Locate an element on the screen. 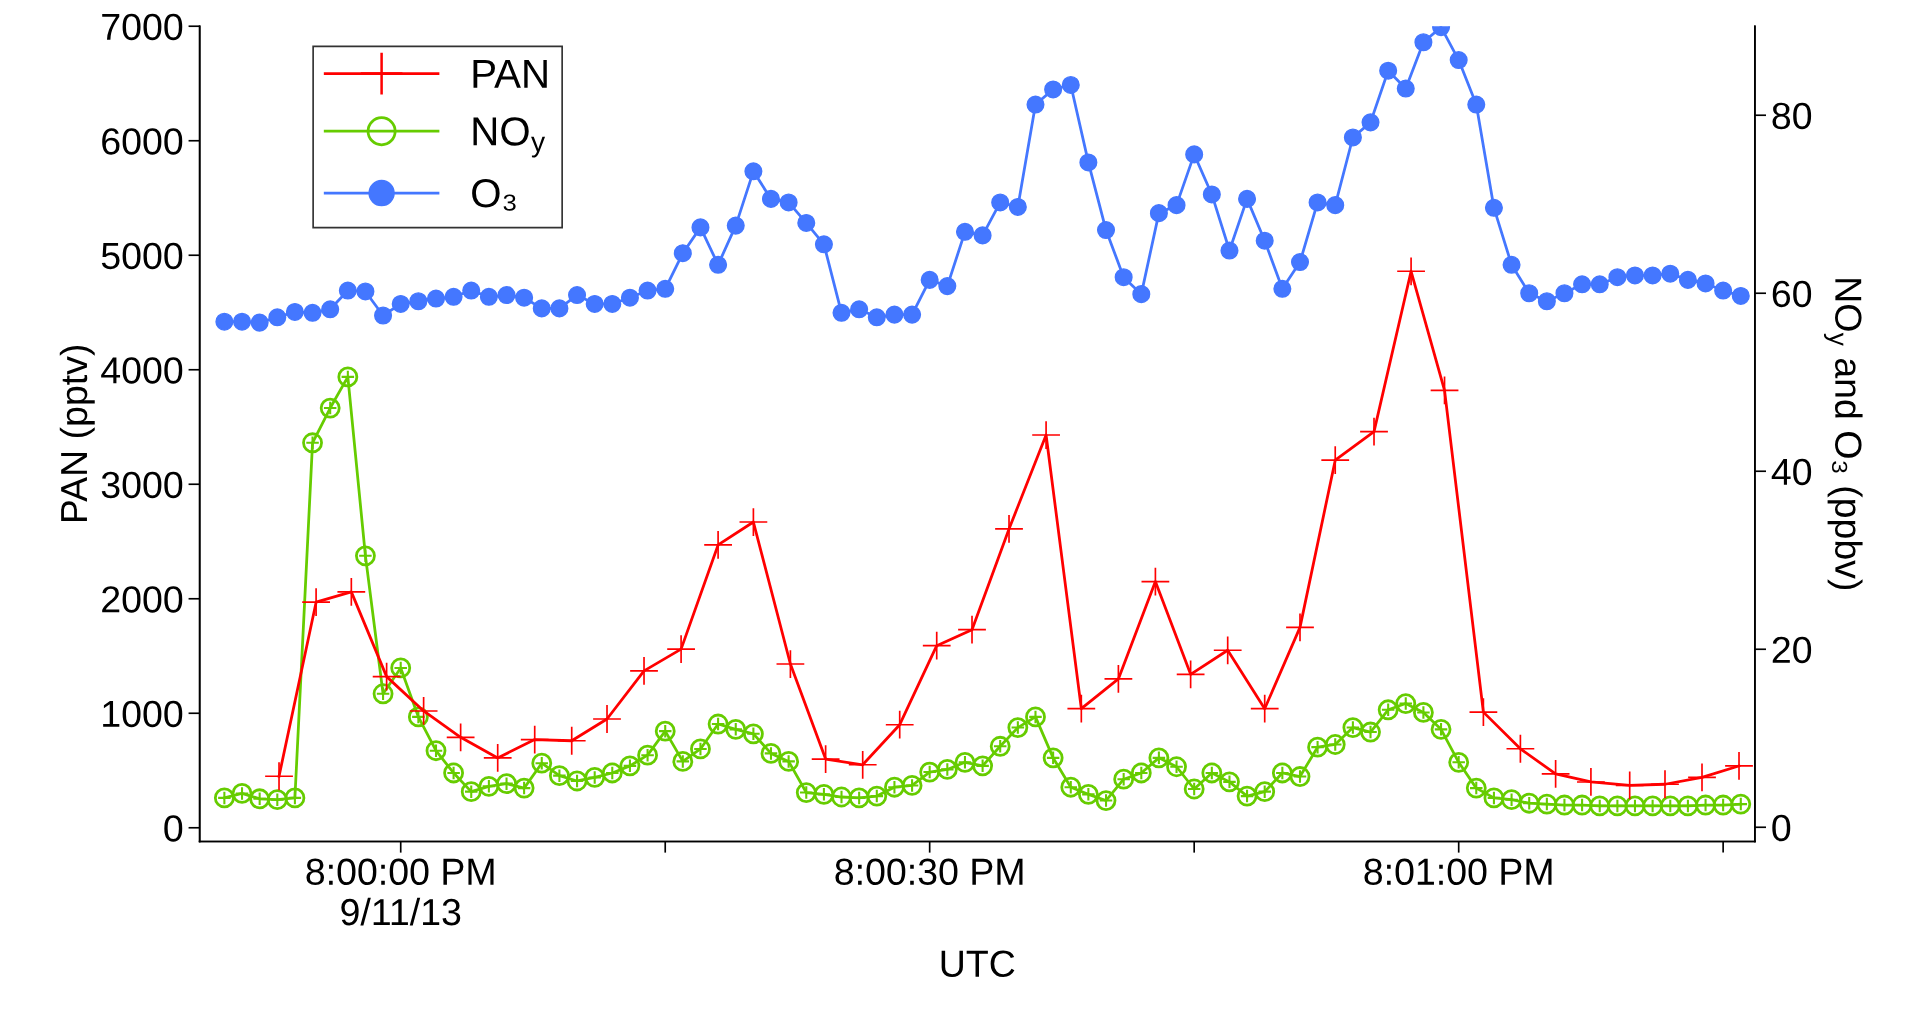 Image resolution: width=1920 pixels, height=1009 pixels. legend-label: NO$_{y}$ is located at coordinates (509, 137).